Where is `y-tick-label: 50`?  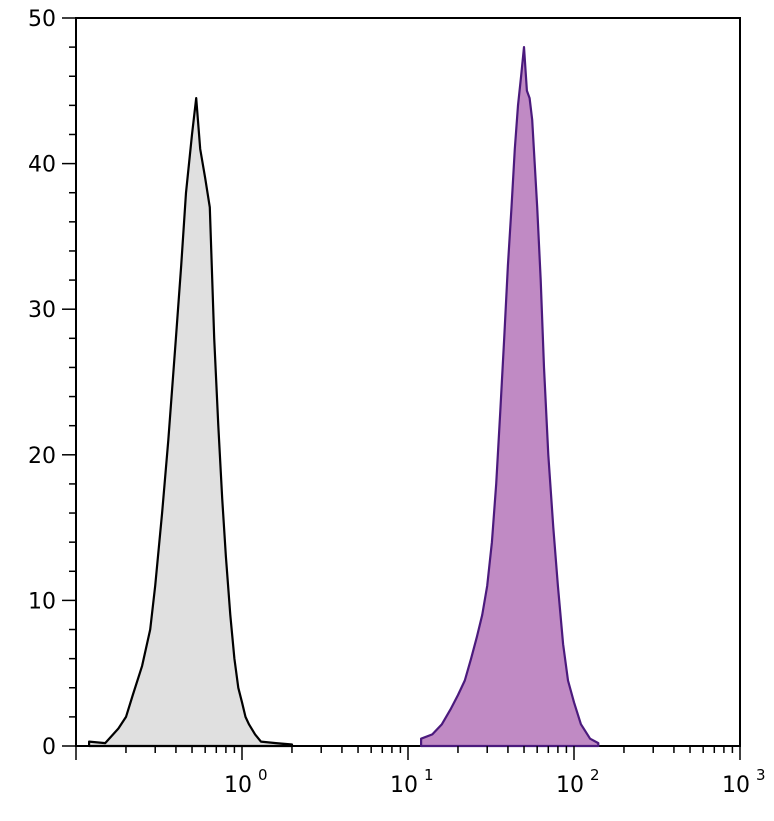
y-tick-label: 50 is located at coordinates (42, 19).